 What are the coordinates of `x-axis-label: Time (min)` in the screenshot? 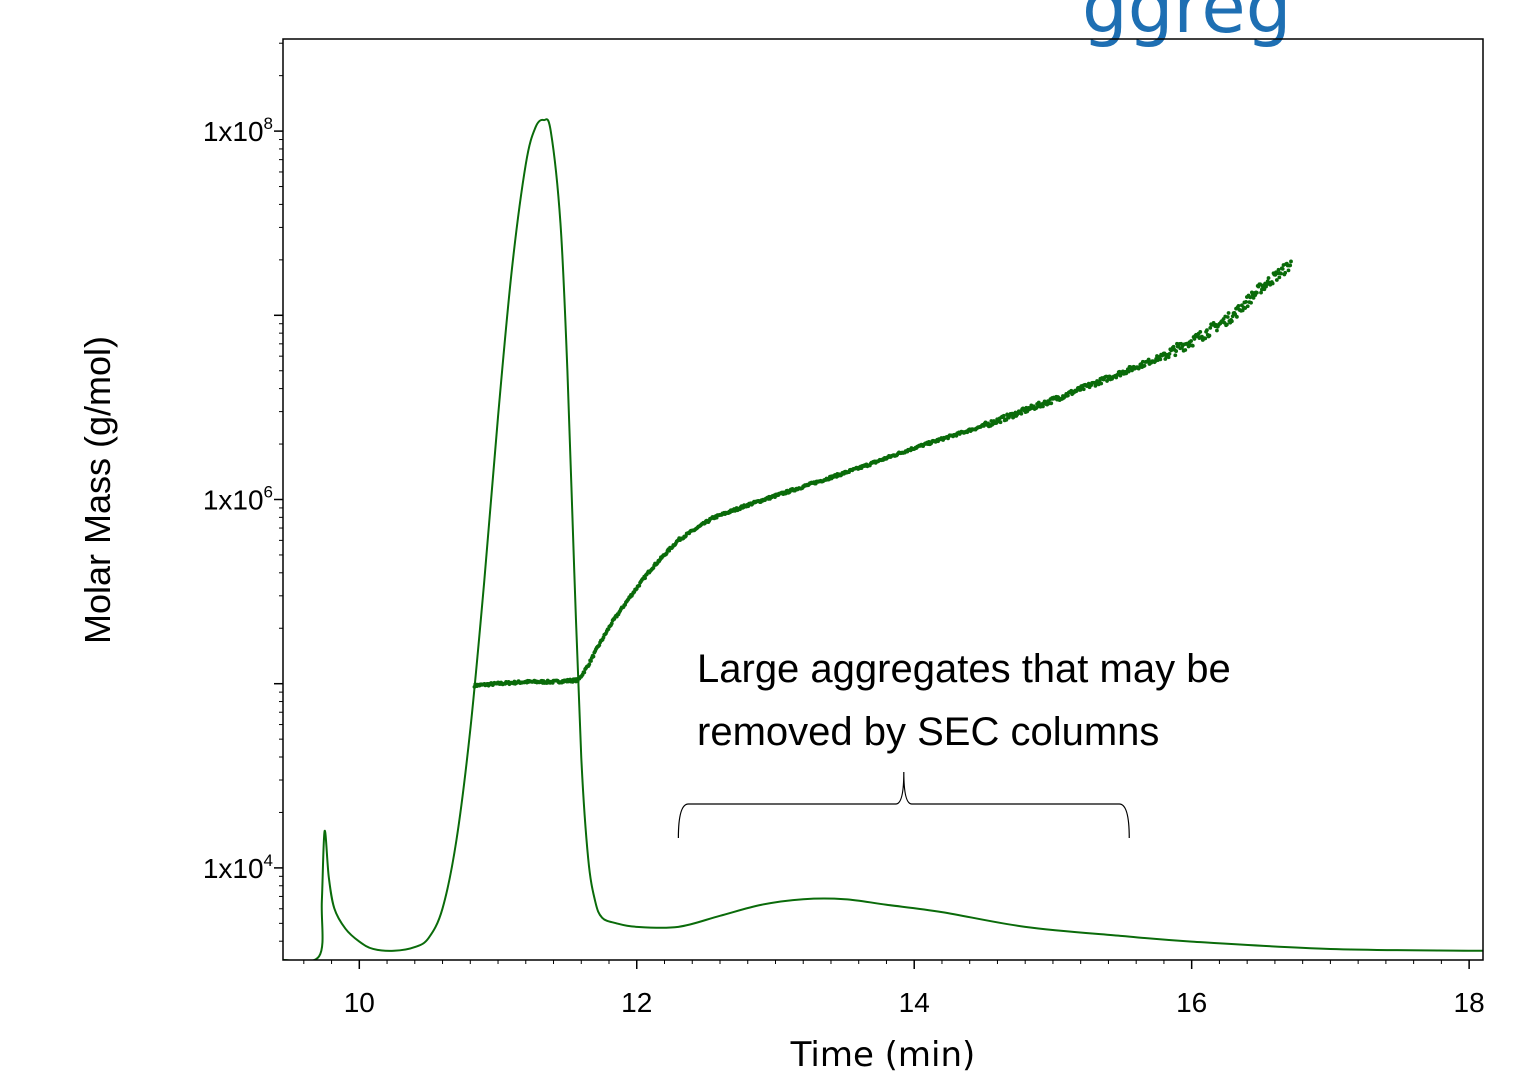 It's located at (883, 1053).